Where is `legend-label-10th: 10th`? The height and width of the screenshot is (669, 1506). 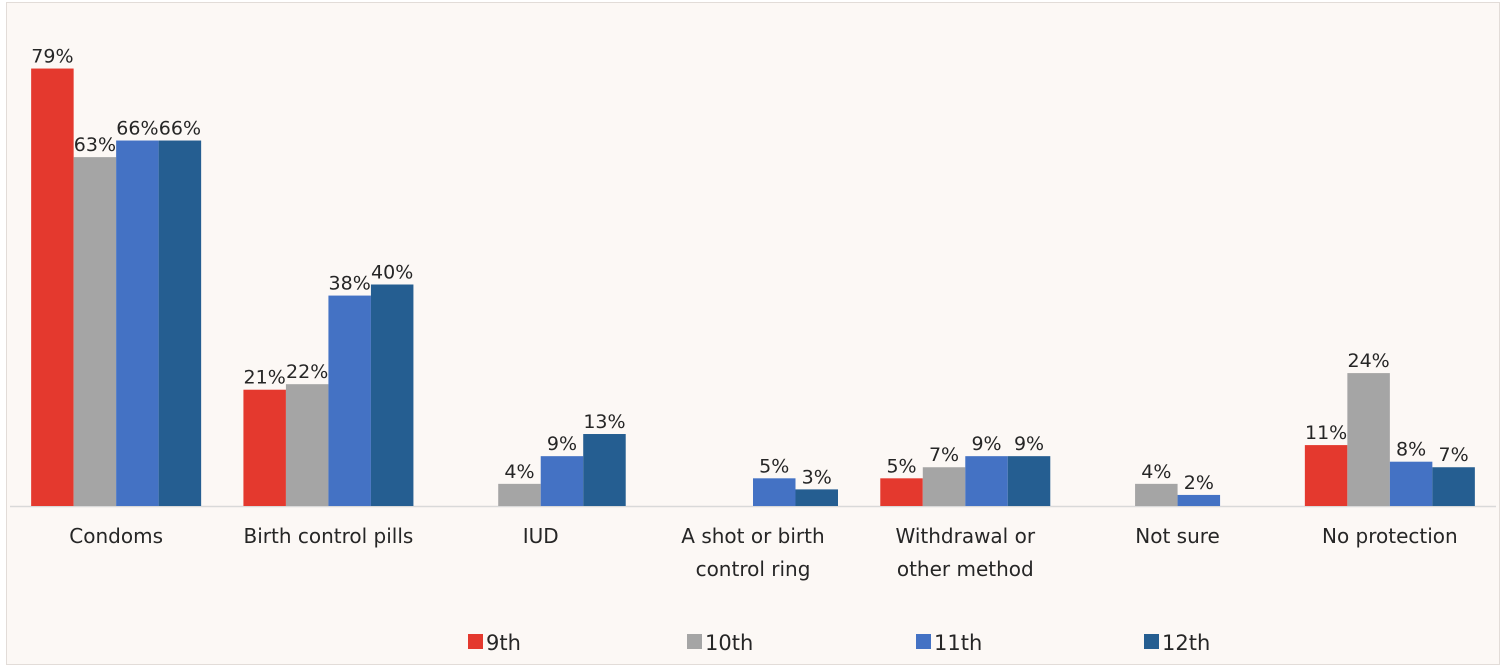 legend-label-10th: 10th is located at coordinates (729, 643).